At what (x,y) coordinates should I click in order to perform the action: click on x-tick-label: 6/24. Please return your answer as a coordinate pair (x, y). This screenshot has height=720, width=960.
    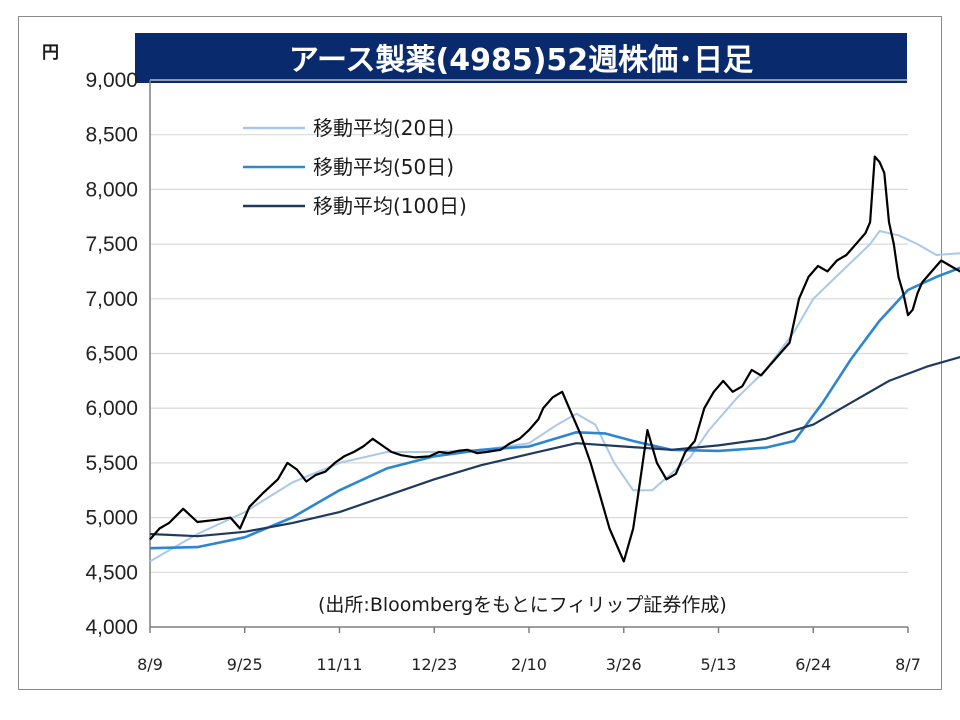
    Looking at the image, I should click on (813, 664).